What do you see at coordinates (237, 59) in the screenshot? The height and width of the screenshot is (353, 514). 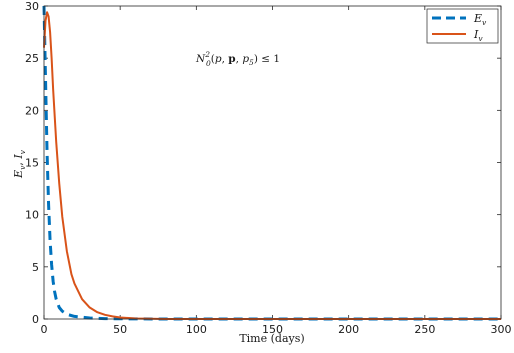 I see `annotation: N2 0(p, p, p5) ≤ 1` at bounding box center [237, 59].